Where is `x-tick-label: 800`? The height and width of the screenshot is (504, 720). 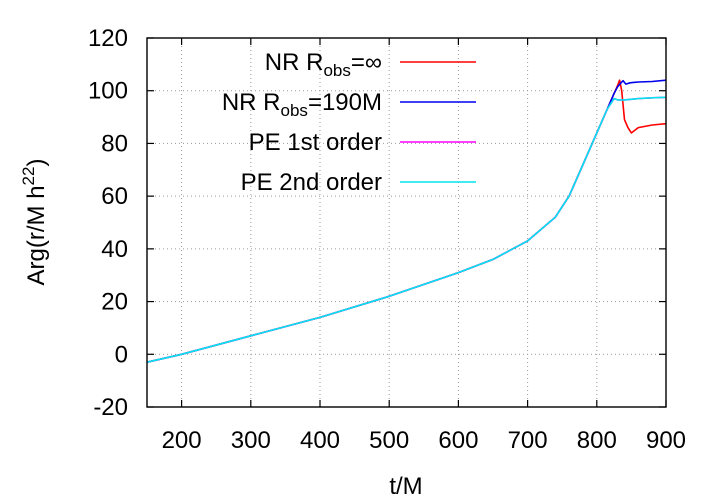 x-tick-label: 800 is located at coordinates (597, 440).